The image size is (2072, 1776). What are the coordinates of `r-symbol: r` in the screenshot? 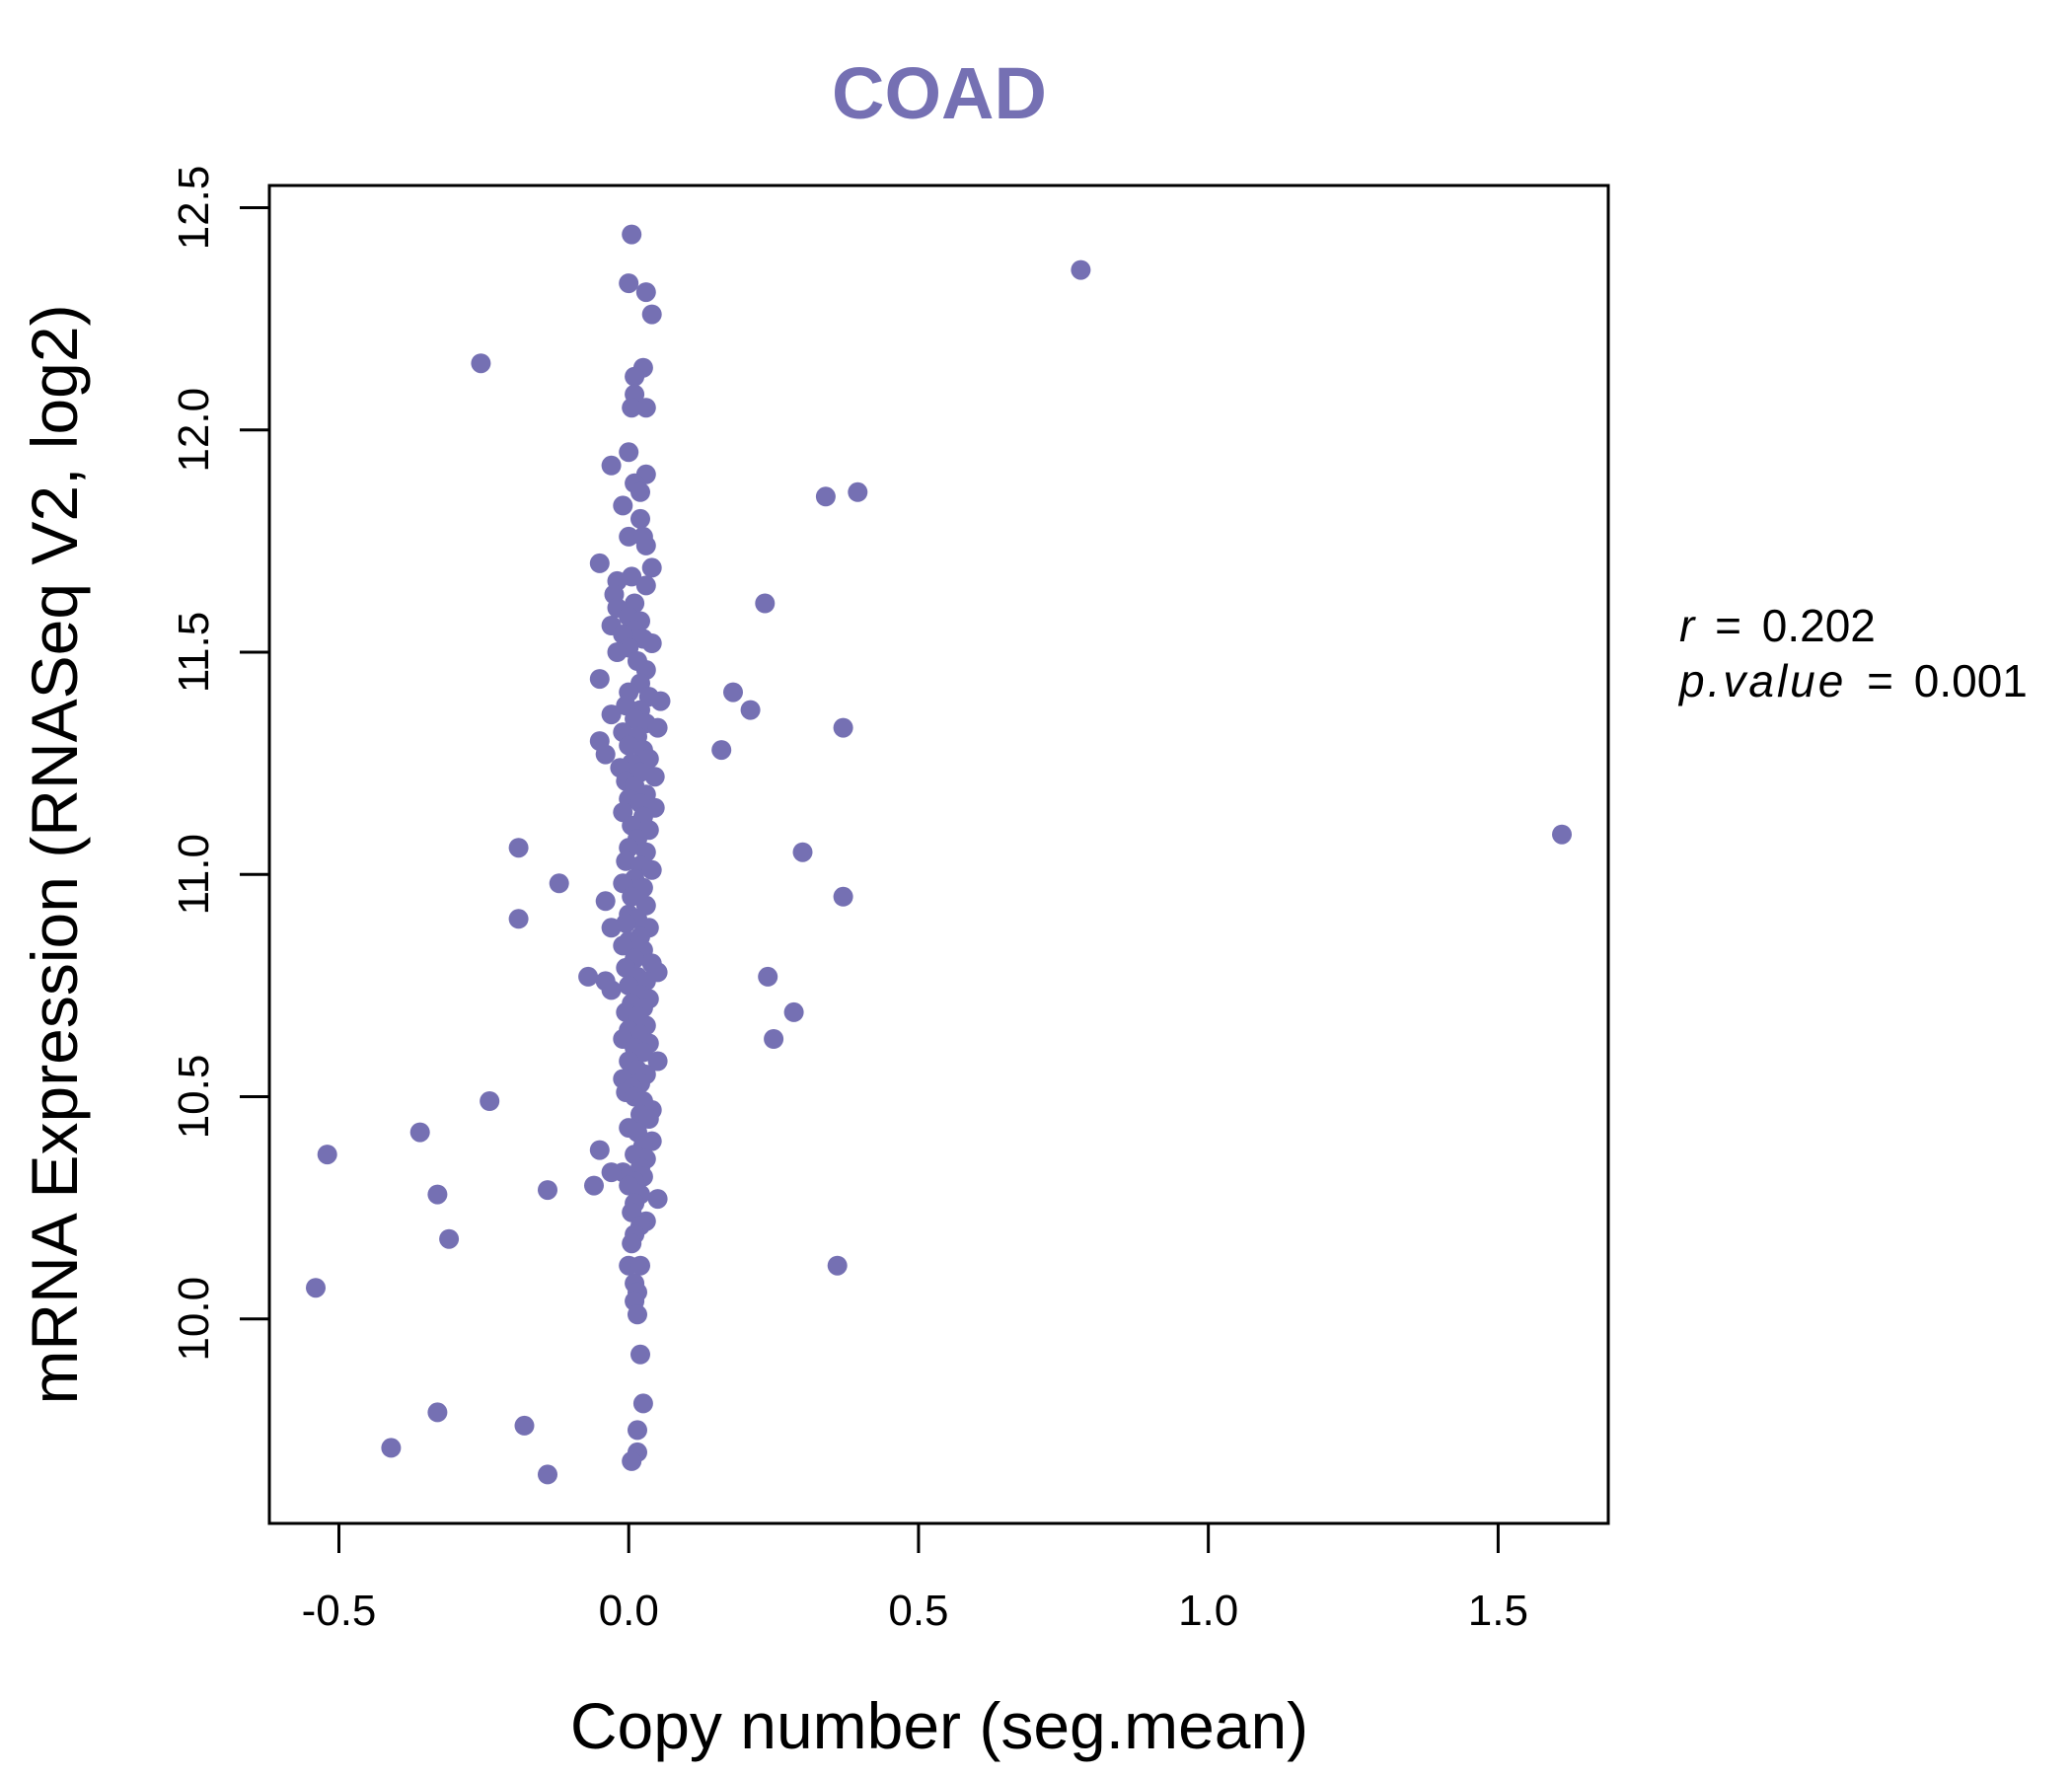 It's located at (1688, 625).